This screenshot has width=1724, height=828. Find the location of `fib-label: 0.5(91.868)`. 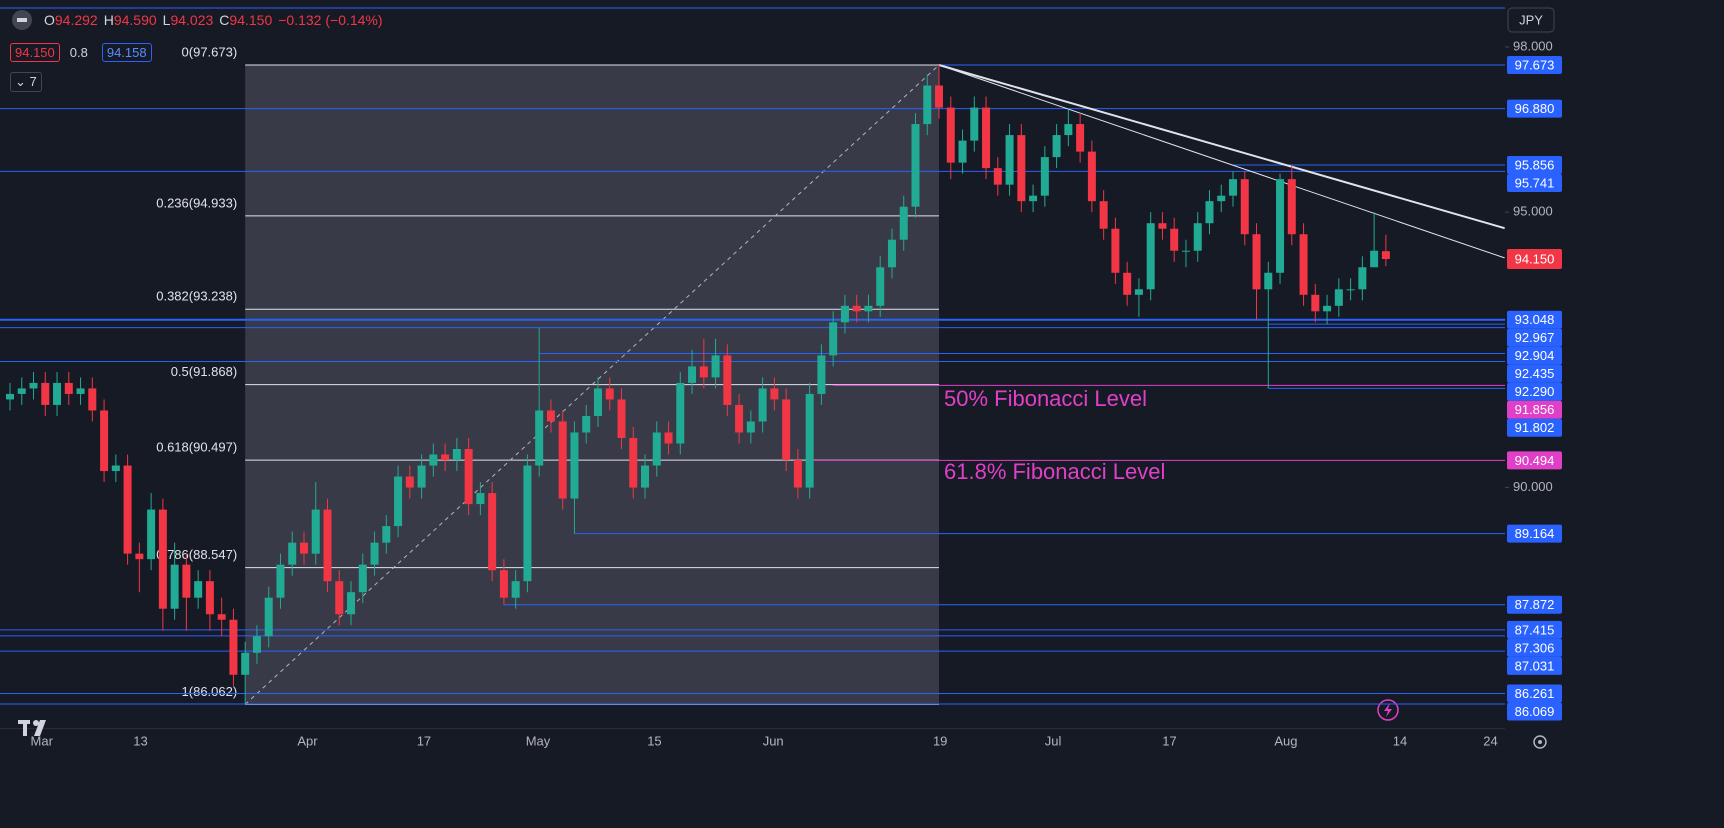

fib-label: 0.5(91.868) is located at coordinates (204, 371).